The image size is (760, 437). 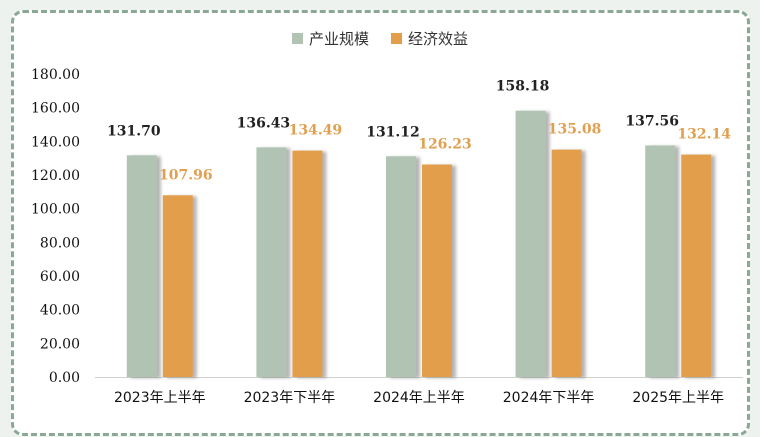 What do you see at coordinates (55, 142) in the screenshot?
I see `y-tick-label: 140.00` at bounding box center [55, 142].